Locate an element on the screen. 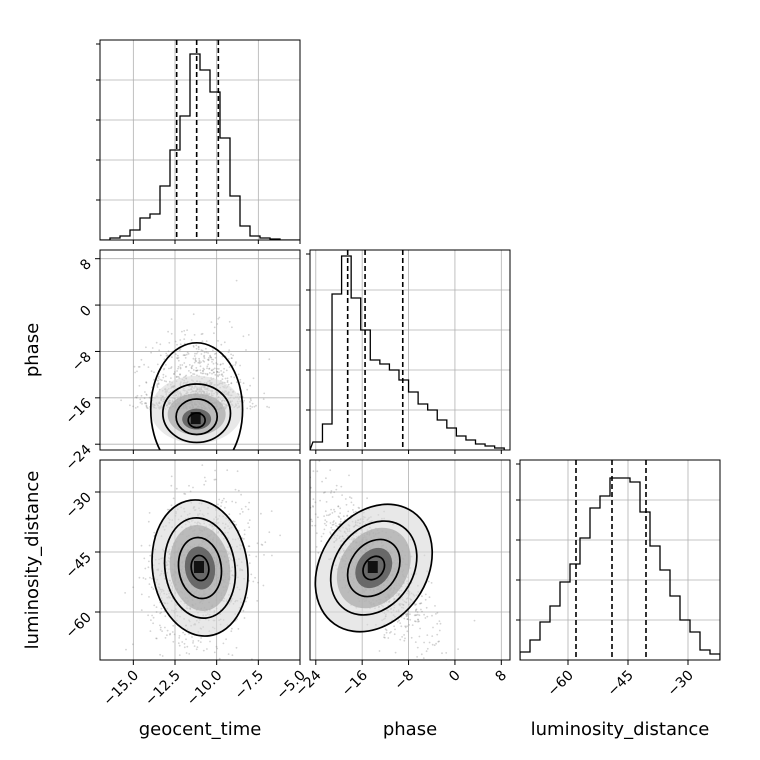  panel-joint-geocent-time-phase is located at coordinates (200, 350).